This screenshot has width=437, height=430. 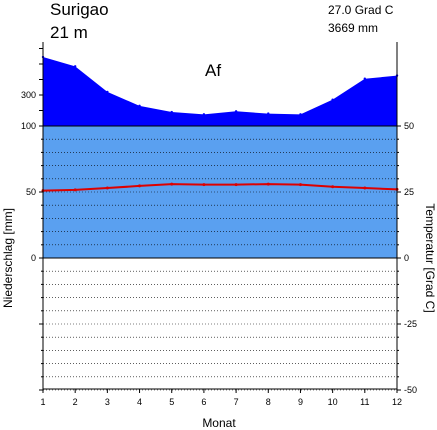 I want to click on tick-label-right: -25, so click(x=410, y=324).